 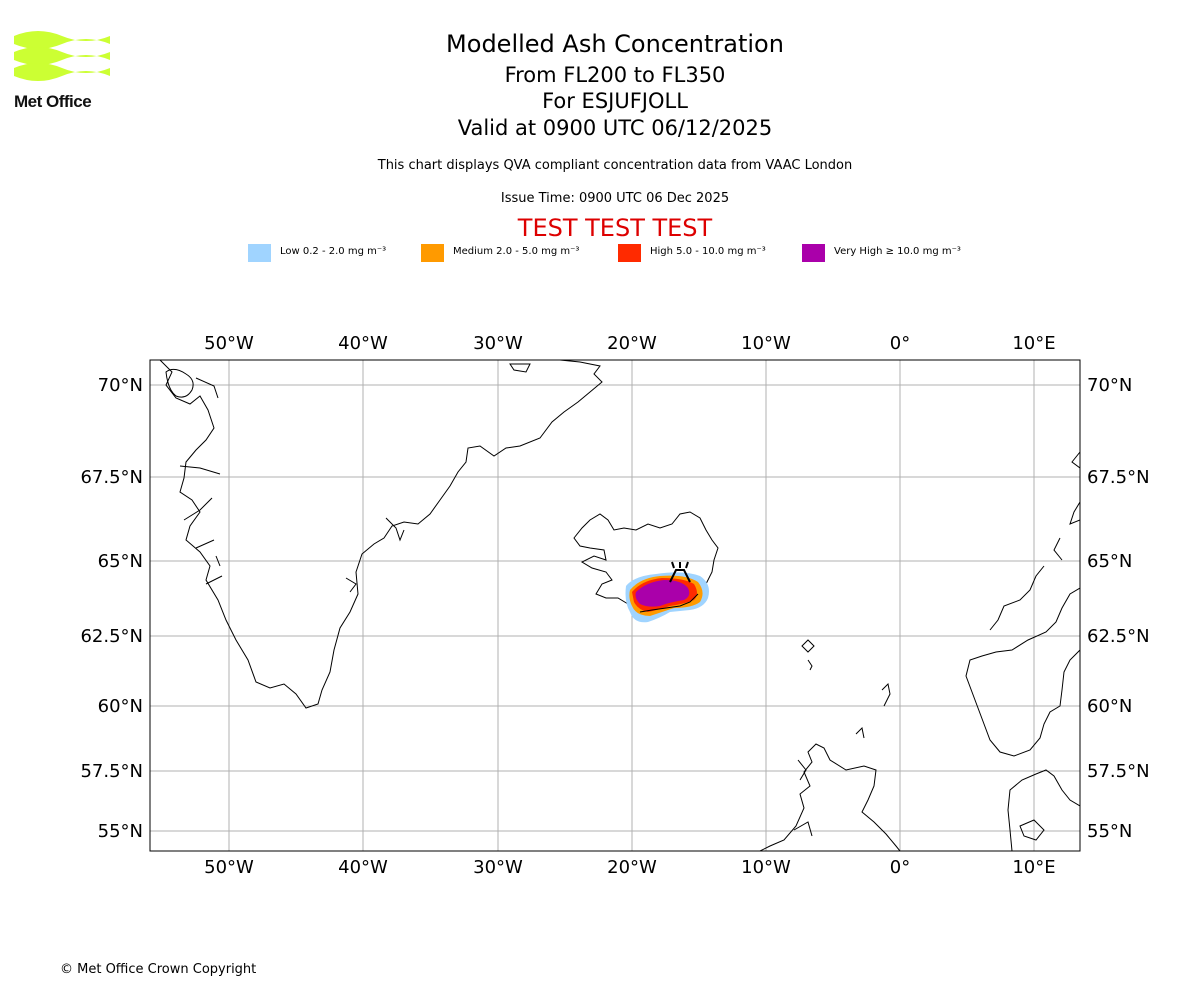 I want to click on legend-label-high: High 5.0 - 10.0 mg m⁻³, so click(x=708, y=251).